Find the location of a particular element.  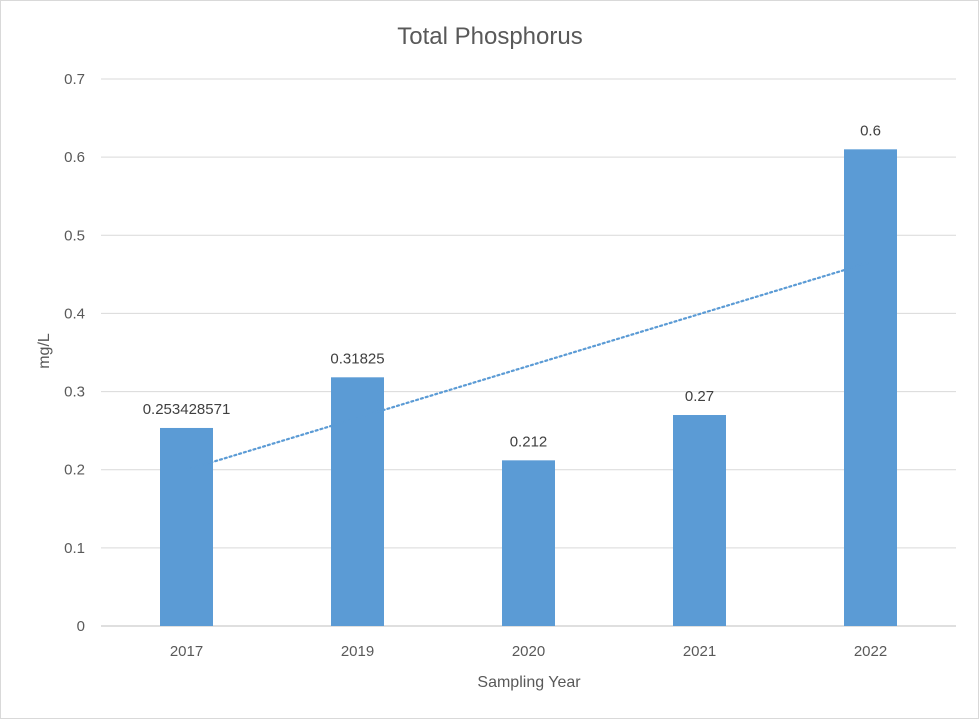

x-tick-label: 2020 is located at coordinates (528, 651).